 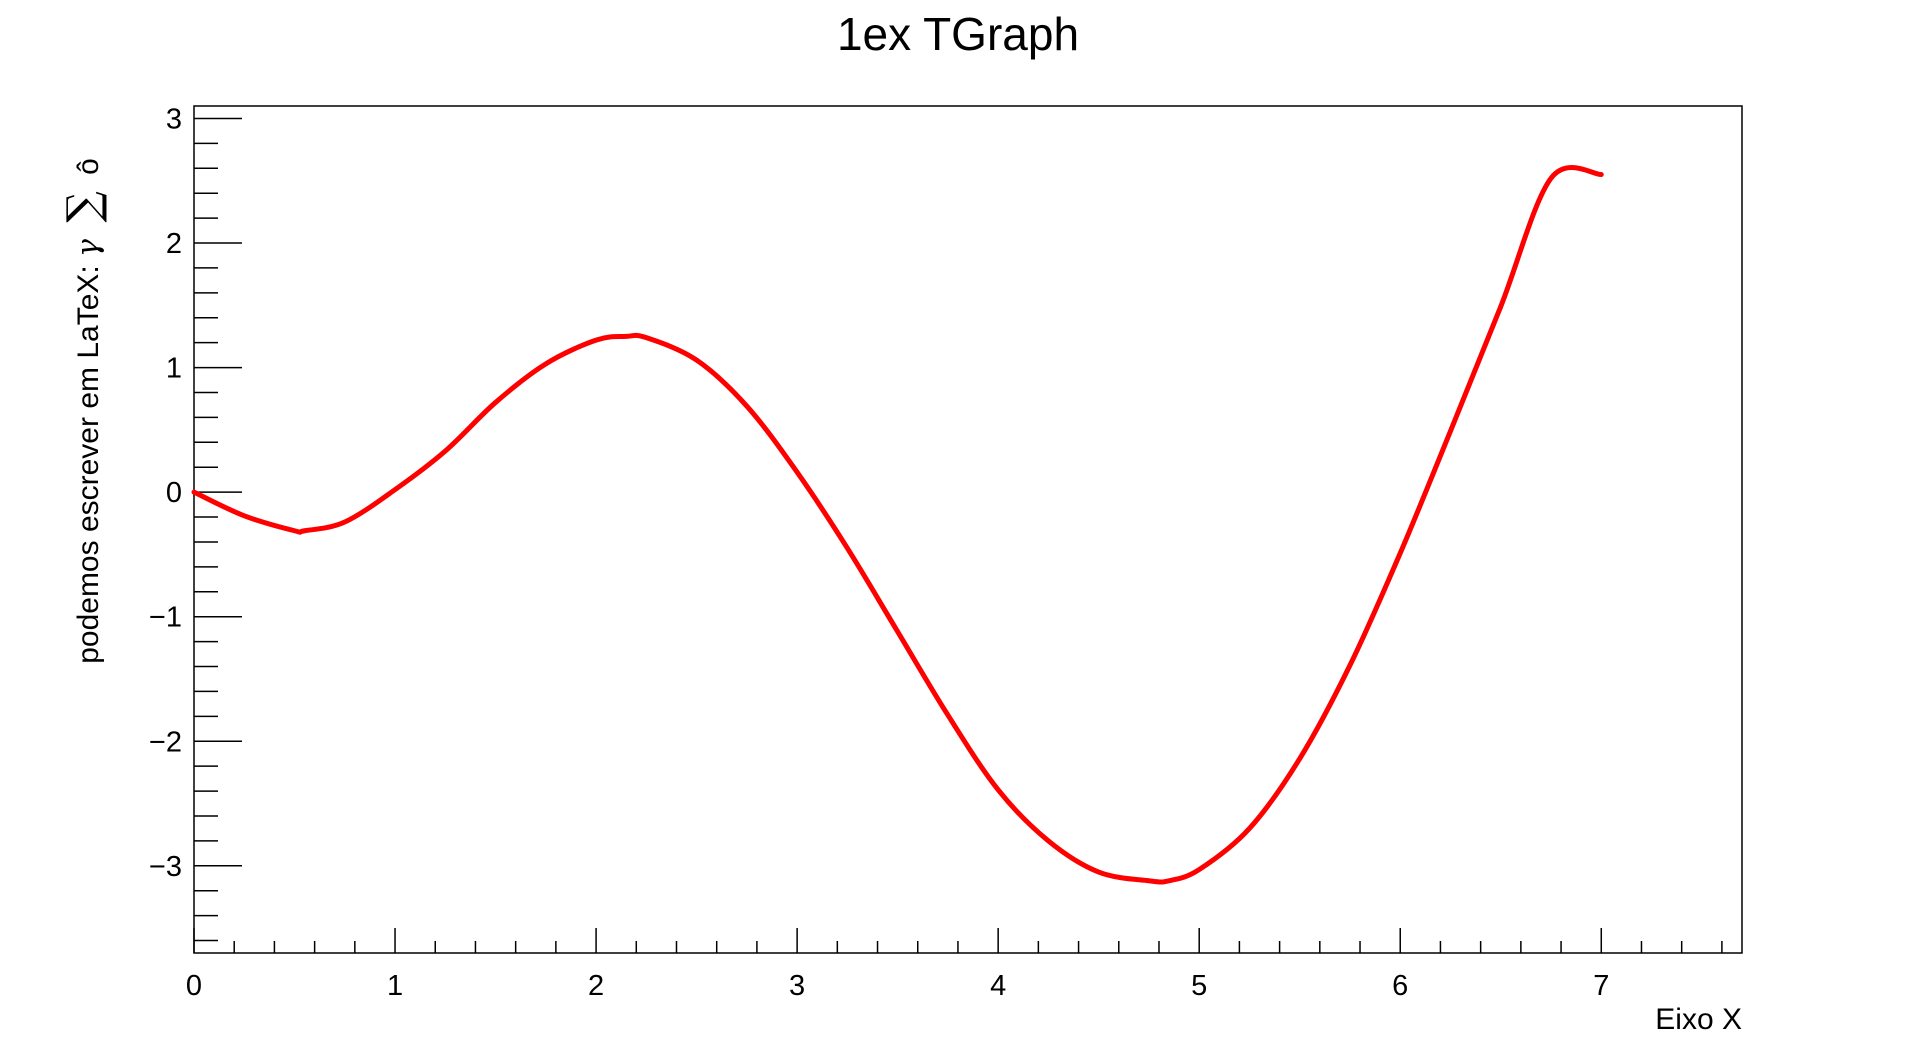 What do you see at coordinates (998, 986) in the screenshot?
I see `x-tick-label: 4` at bounding box center [998, 986].